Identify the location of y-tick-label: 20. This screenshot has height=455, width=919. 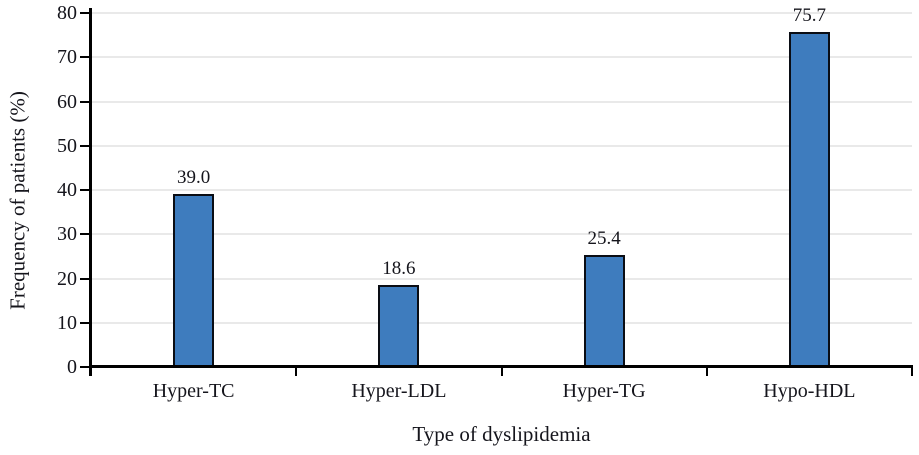
(67, 278).